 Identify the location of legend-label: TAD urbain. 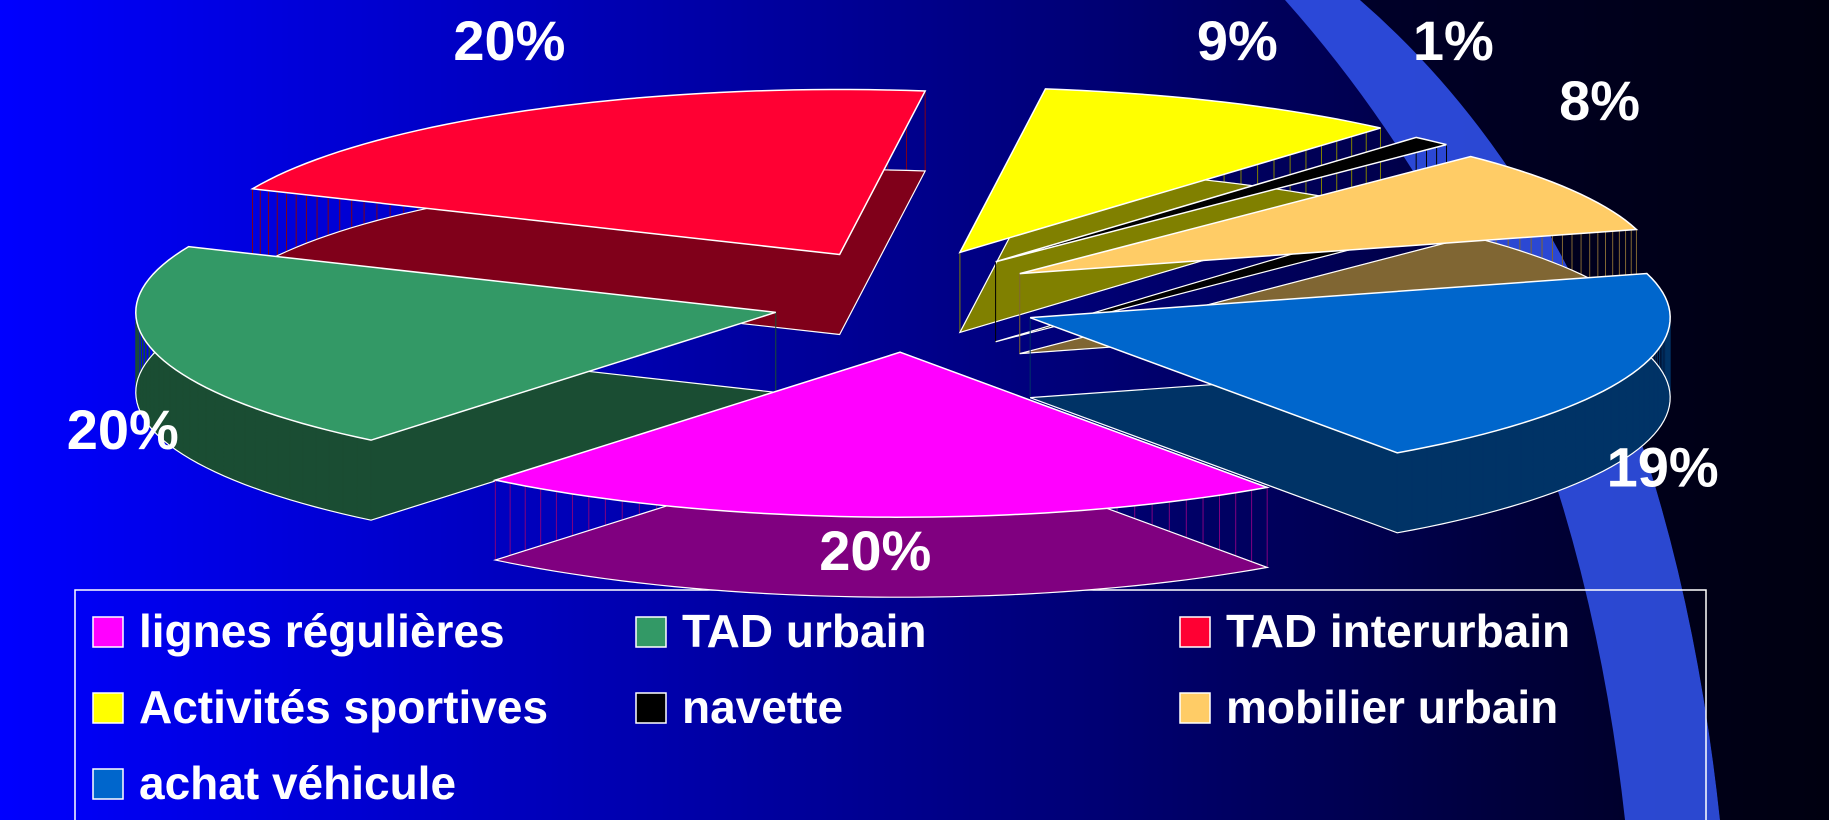
(804, 631).